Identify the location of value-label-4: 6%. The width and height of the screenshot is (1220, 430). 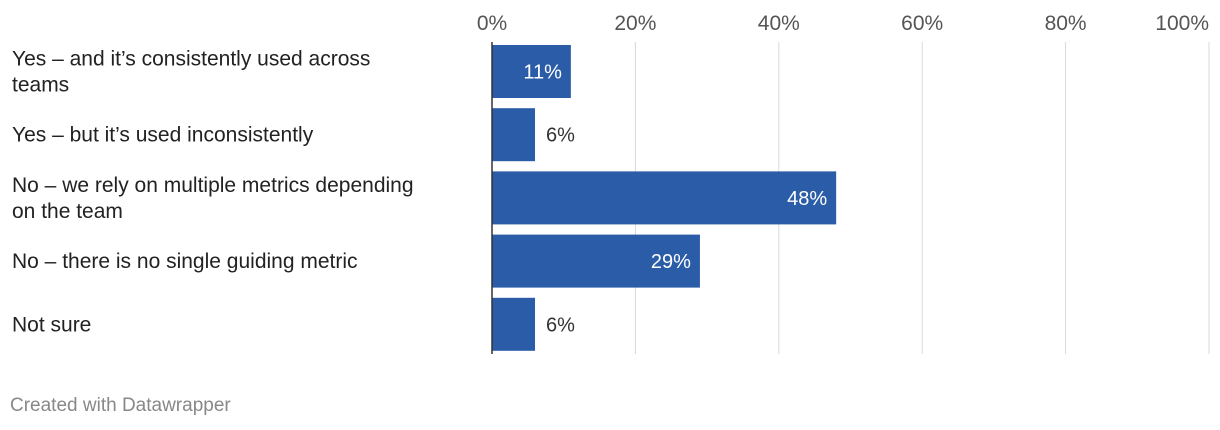
(560, 325).